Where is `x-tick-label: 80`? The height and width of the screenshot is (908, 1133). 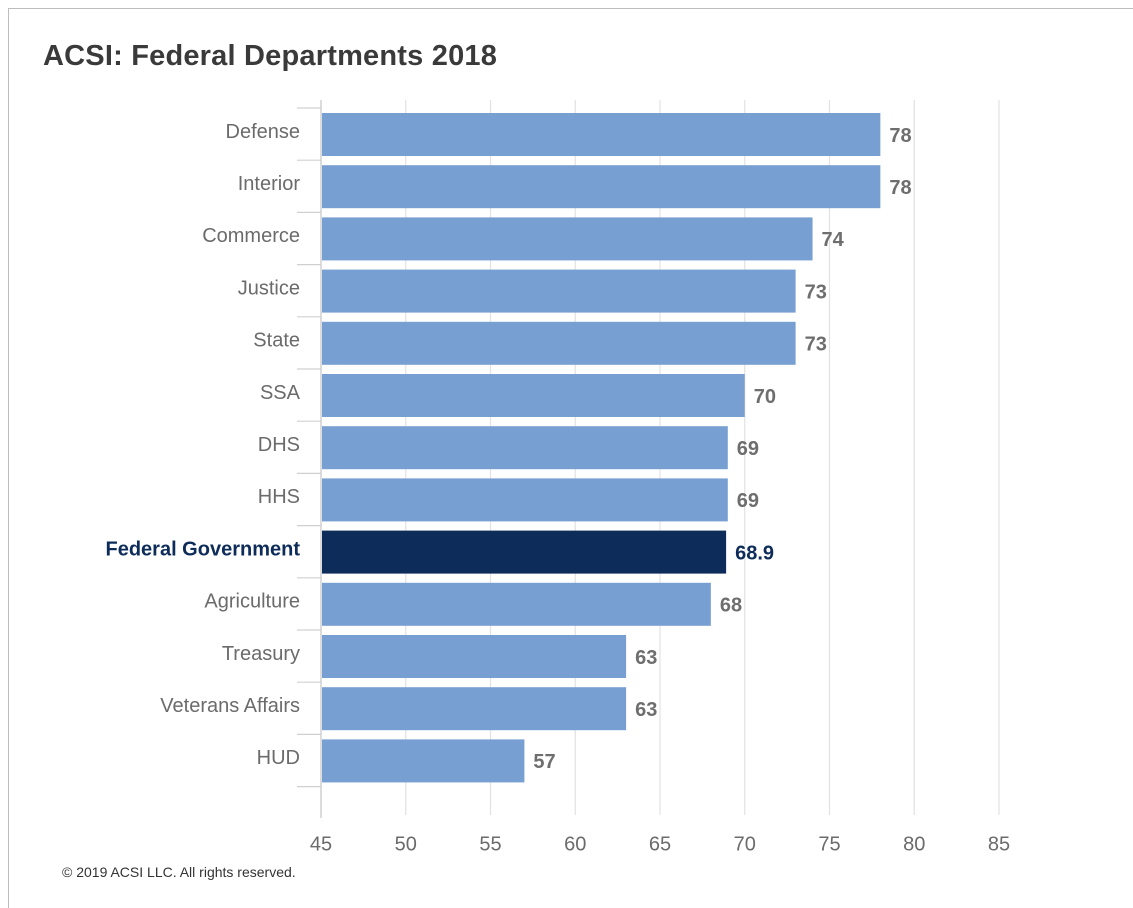 x-tick-label: 80 is located at coordinates (914, 844).